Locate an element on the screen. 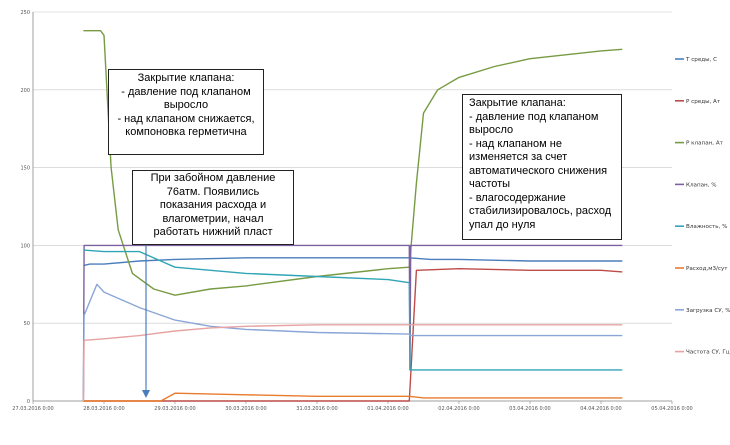  annotation-line: - над клапаном снижается, is located at coordinates (186, 118).